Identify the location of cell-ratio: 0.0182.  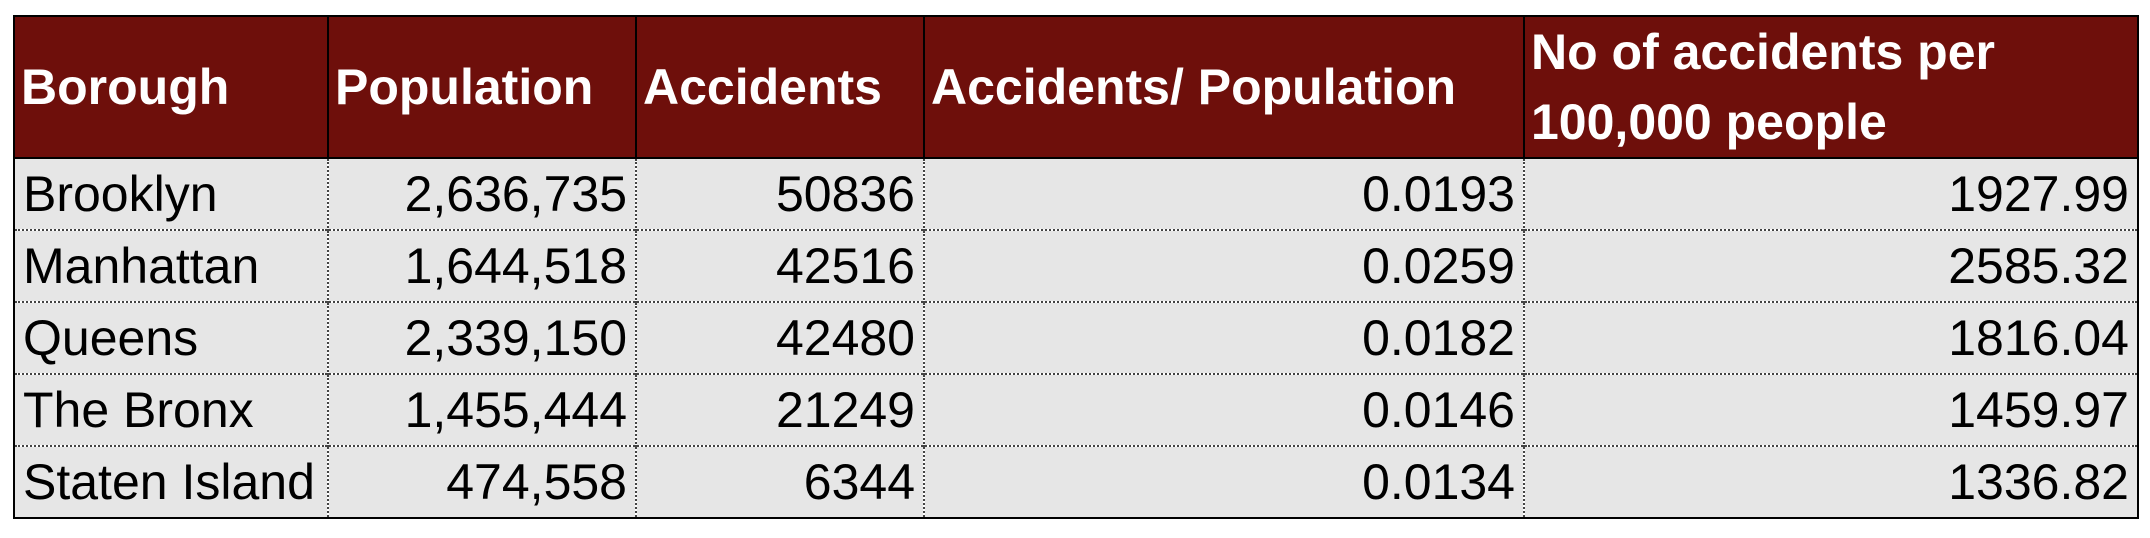
(1223, 337).